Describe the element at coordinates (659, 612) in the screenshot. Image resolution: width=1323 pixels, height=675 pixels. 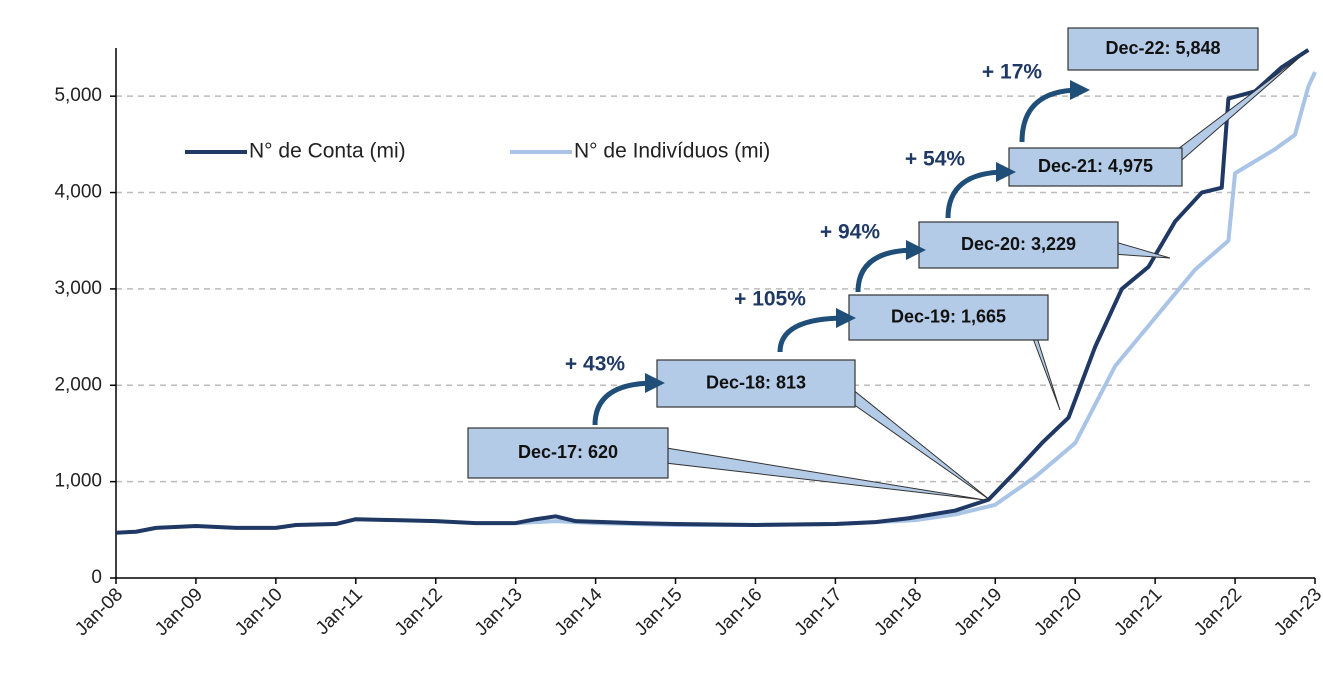
I see `x-tick-label: Jan-15` at that location.